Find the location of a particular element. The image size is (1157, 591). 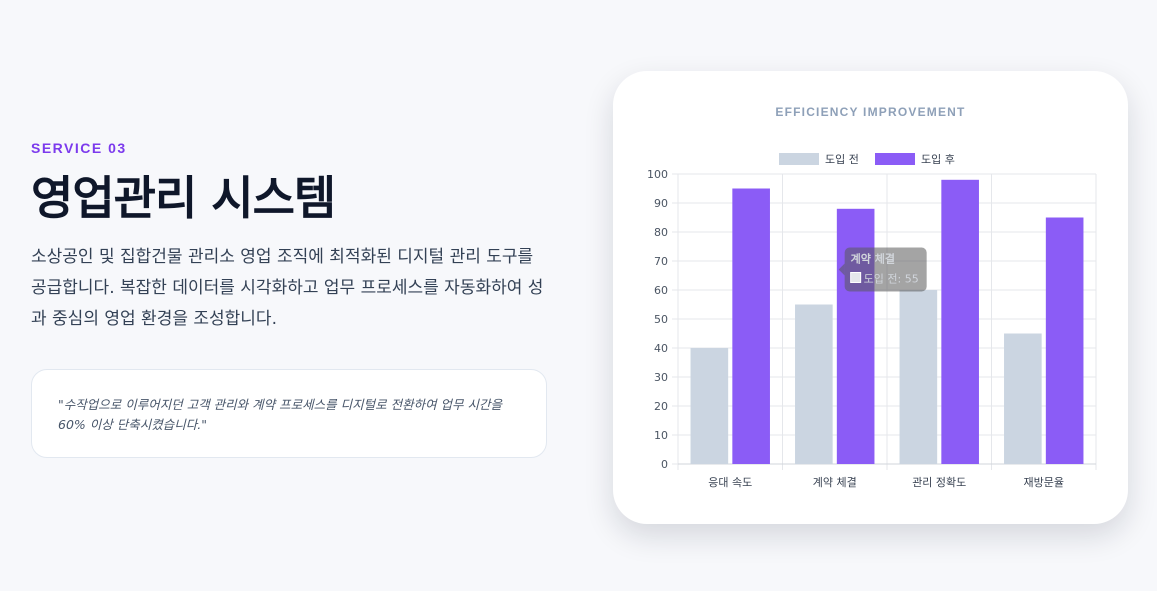

tooltip-swatch is located at coordinates (856, 277).